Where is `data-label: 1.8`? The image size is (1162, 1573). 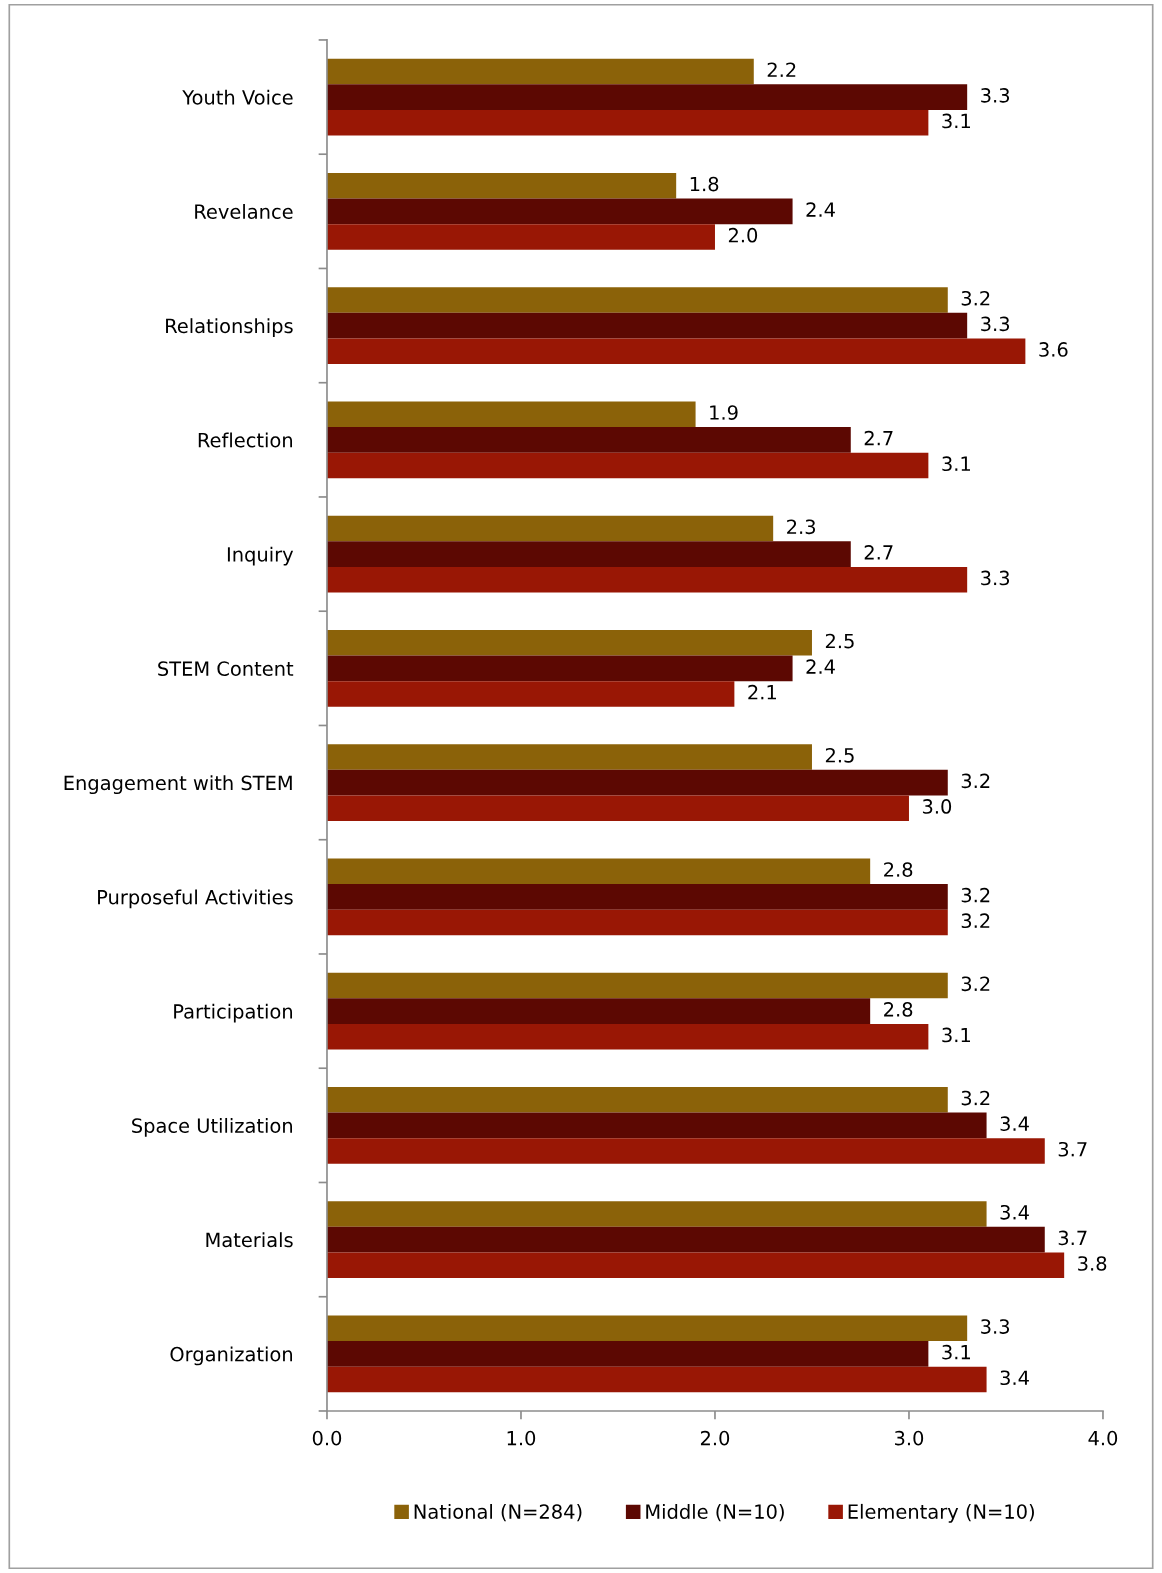
data-label: 1.8 is located at coordinates (704, 184).